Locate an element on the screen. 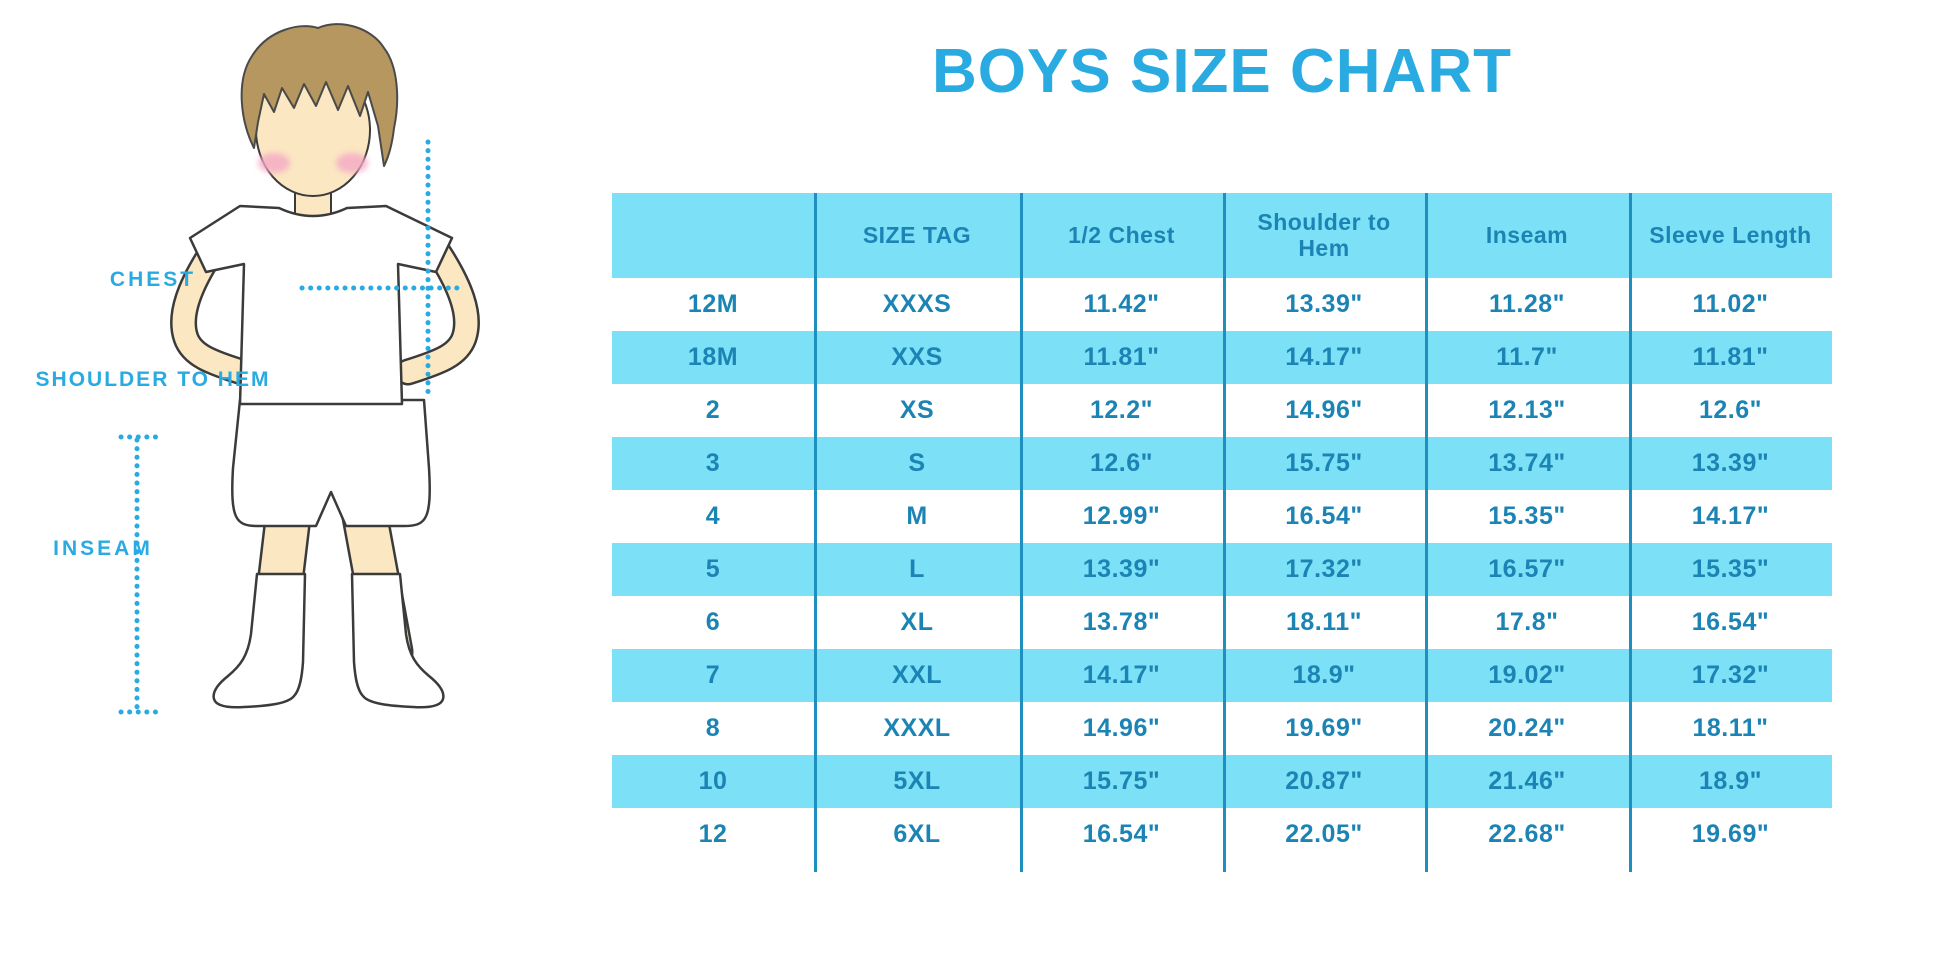 The width and height of the screenshot is (1946, 973). table-cell: 11.28" is located at coordinates (1527, 303).